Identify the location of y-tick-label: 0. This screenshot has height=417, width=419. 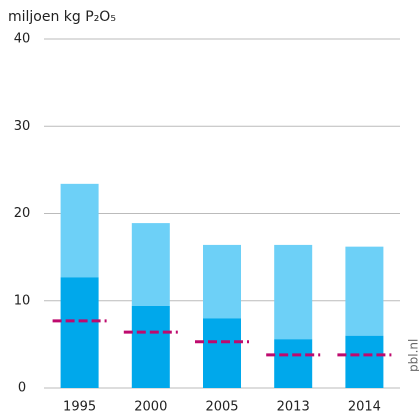
(22, 388).